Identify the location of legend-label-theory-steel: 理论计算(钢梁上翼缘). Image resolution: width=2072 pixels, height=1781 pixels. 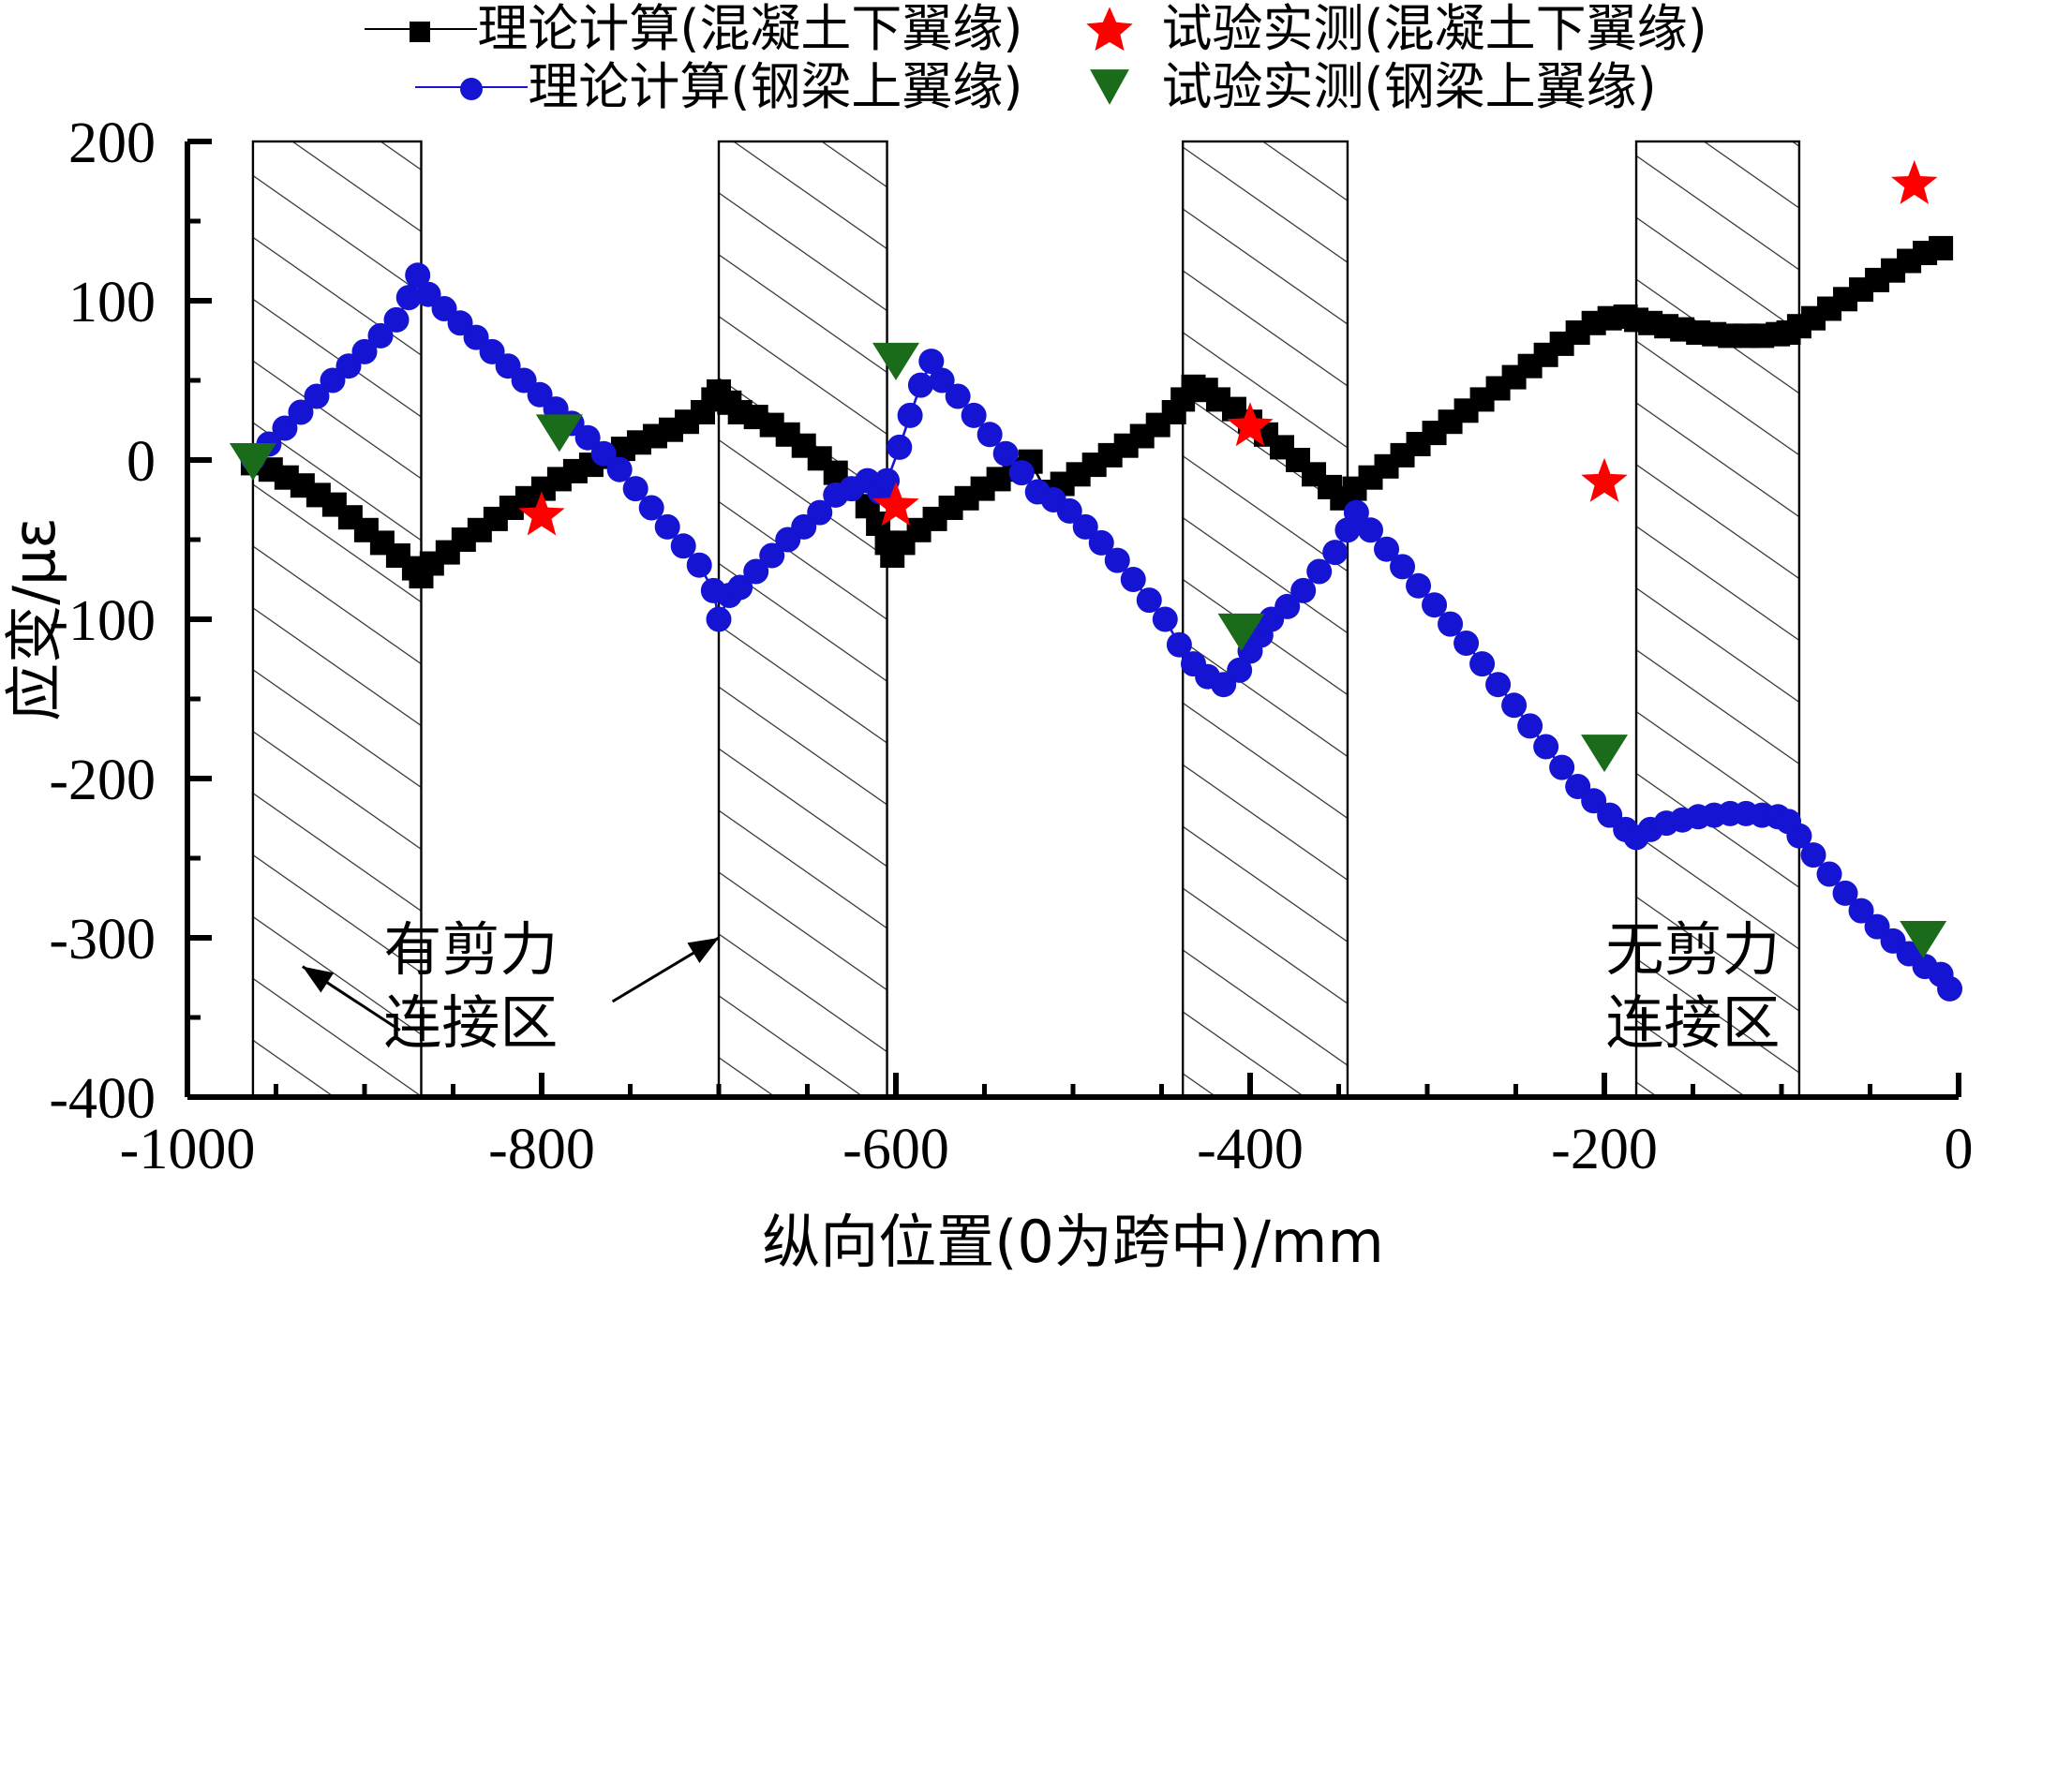
(775, 86).